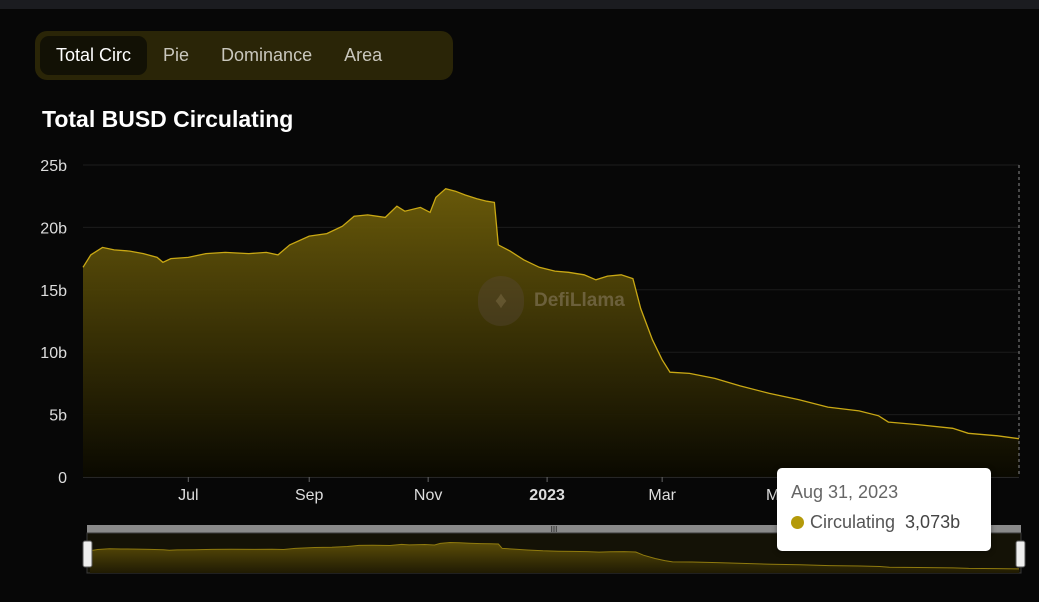 This screenshot has height=602, width=1039. What do you see at coordinates (53, 353) in the screenshot?
I see `y-tick-label: 10b` at bounding box center [53, 353].